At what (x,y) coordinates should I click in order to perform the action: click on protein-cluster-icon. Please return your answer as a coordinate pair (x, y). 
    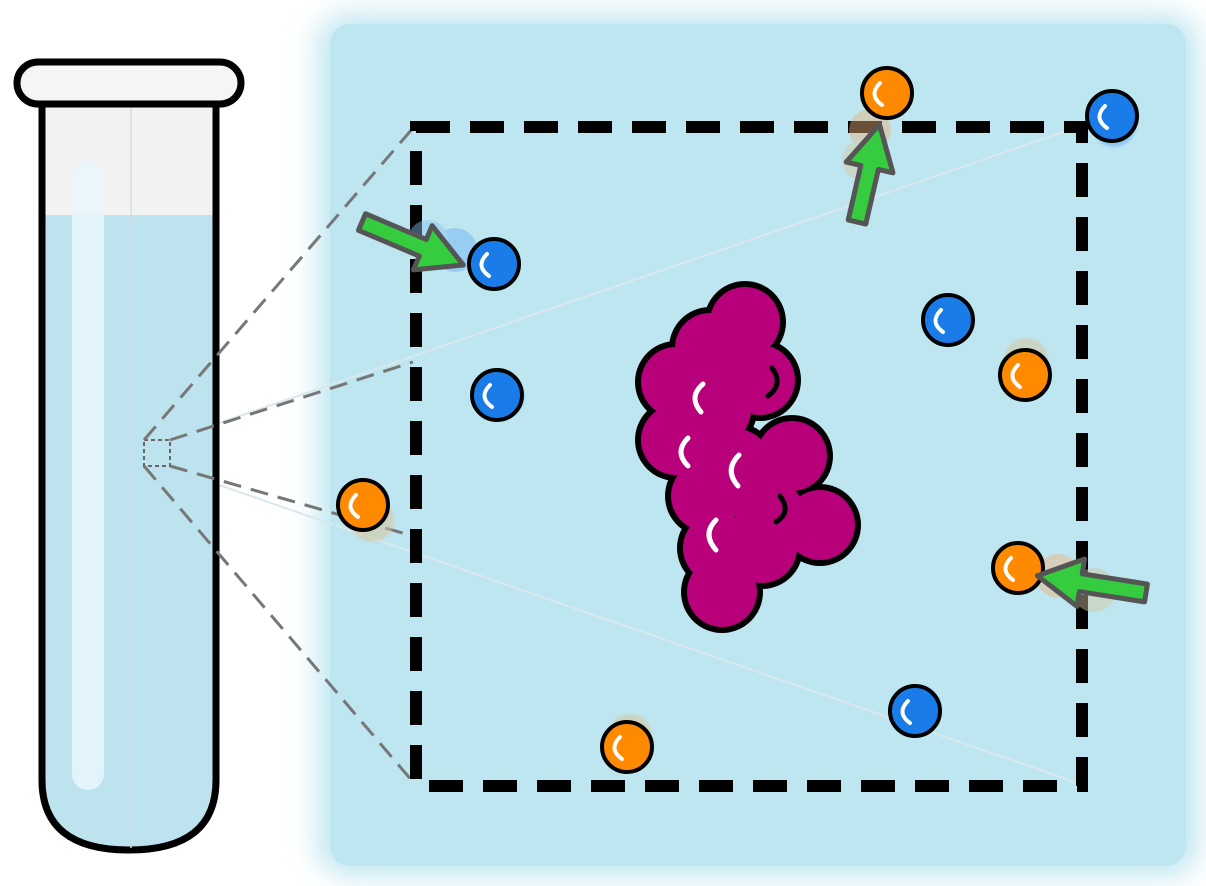
    Looking at the image, I should click on (748, 457).